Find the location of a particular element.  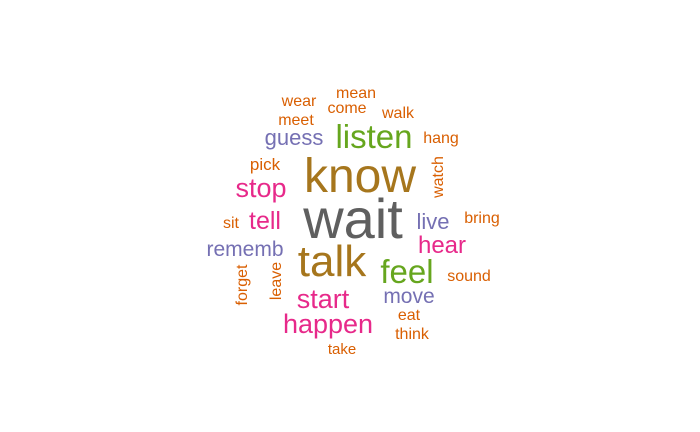

word-meet: meet is located at coordinates (296, 120).